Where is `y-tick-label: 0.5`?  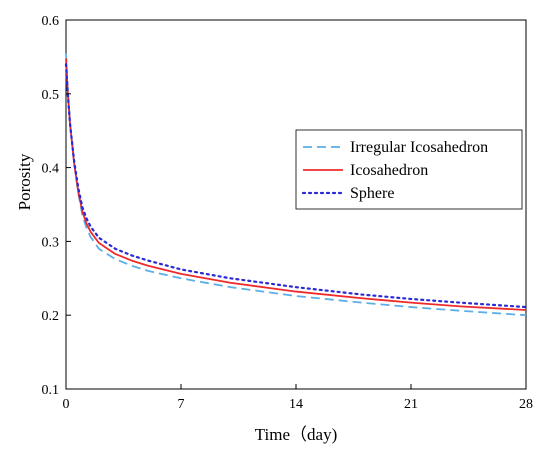 y-tick-label: 0.5 is located at coordinates (51, 95).